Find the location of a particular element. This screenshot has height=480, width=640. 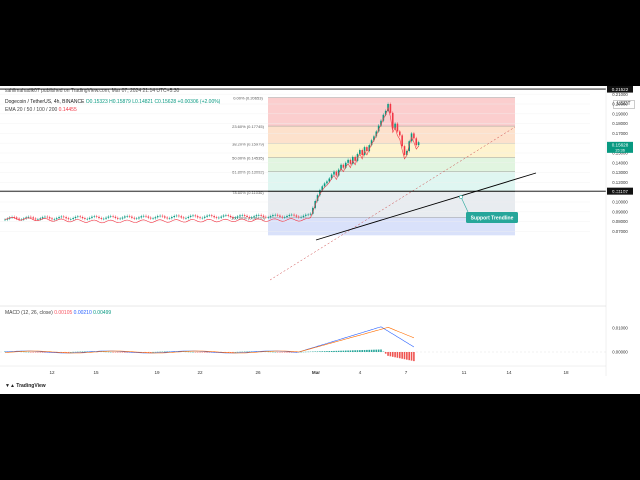

time-tick: 22 is located at coordinates (200, 372).